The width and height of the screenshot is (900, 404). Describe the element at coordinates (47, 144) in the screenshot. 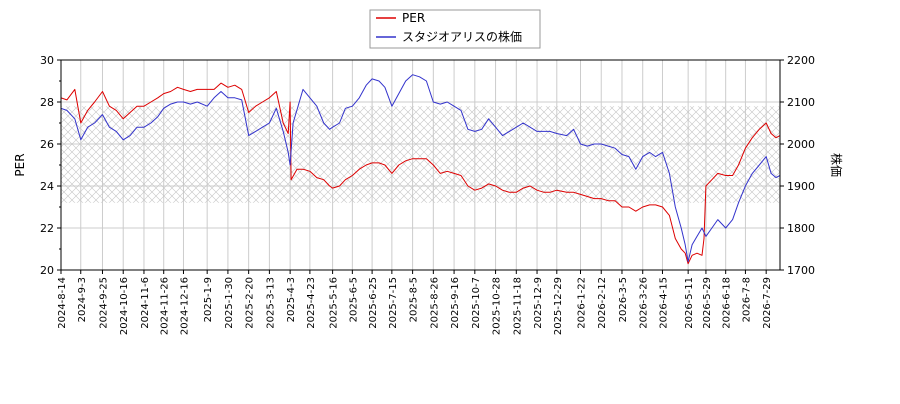

I see `y-tick-label: 26` at that location.